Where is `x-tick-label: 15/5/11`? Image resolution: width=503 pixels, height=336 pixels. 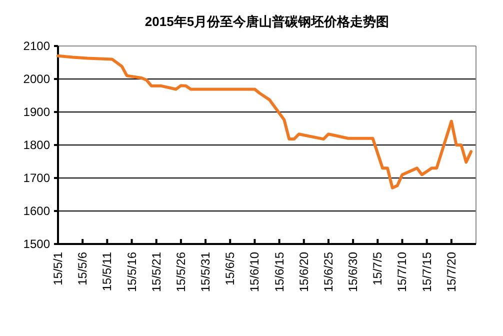
x-tick-label: 15/5/11 is located at coordinates (107, 272).